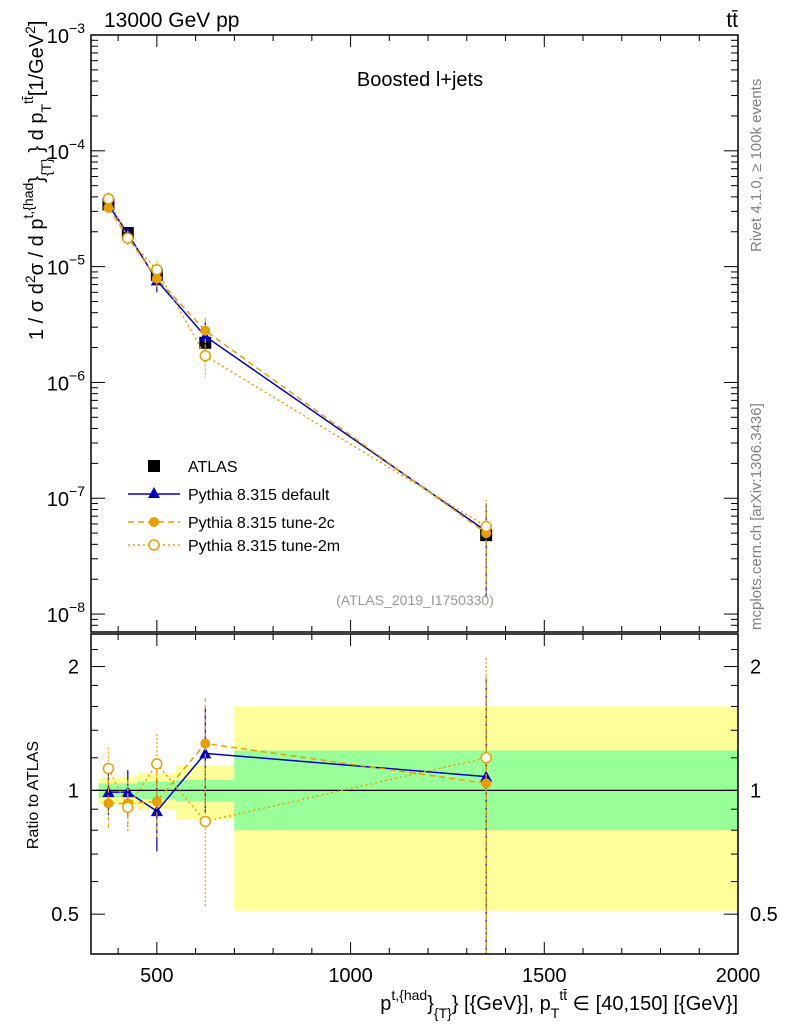 Image resolution: width=786 pixels, height=1024 pixels. Describe the element at coordinates (33, 795) in the screenshot. I see `ratio-y-axis-label: Ratio to ATLAS` at that location.